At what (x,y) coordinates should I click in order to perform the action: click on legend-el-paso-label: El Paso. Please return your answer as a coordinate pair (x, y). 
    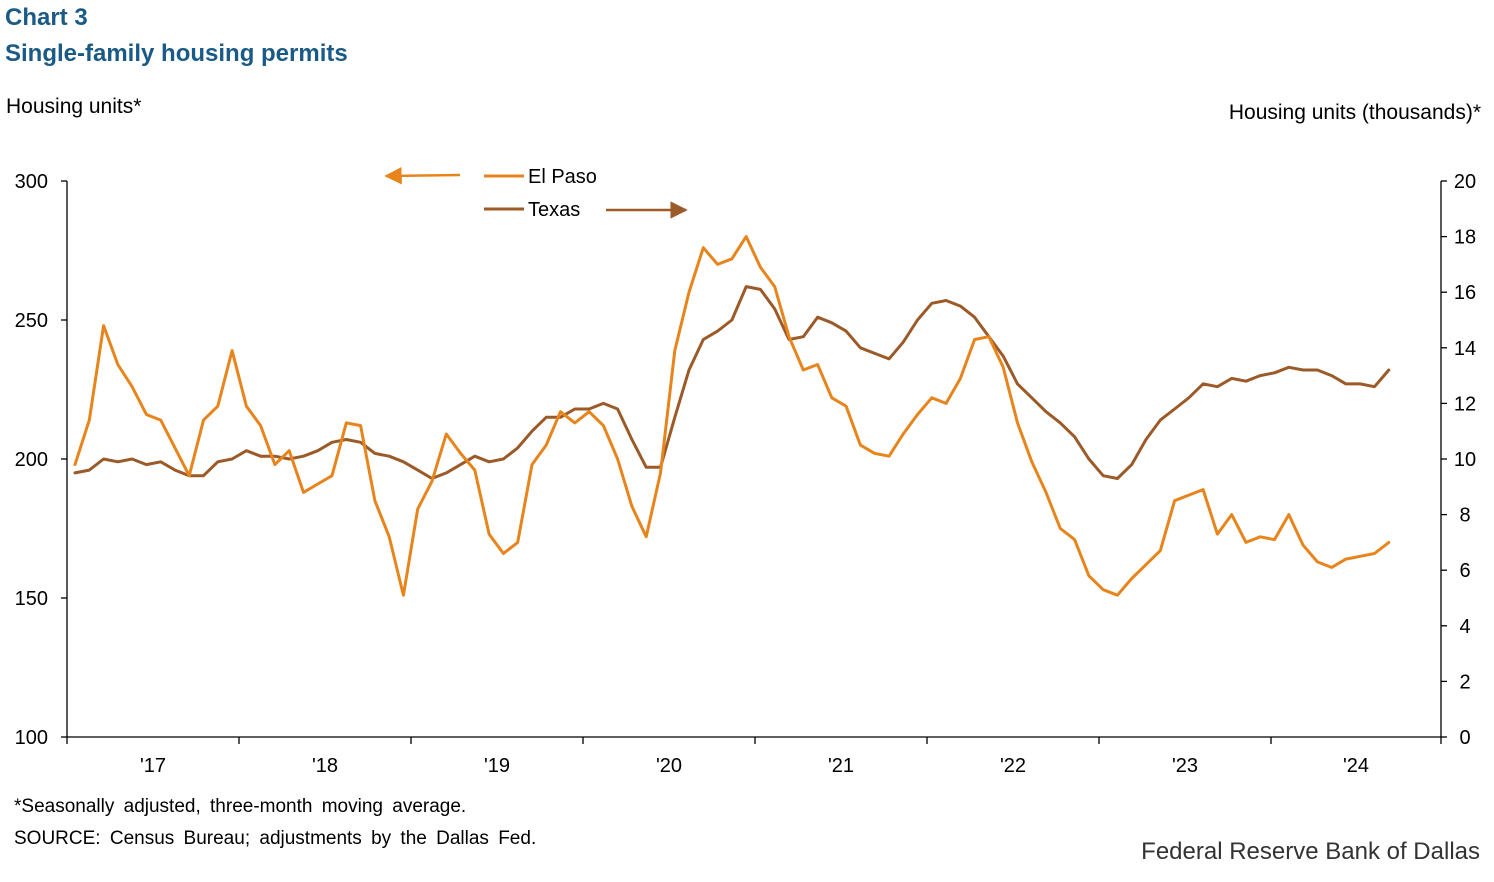
    Looking at the image, I should click on (562, 177).